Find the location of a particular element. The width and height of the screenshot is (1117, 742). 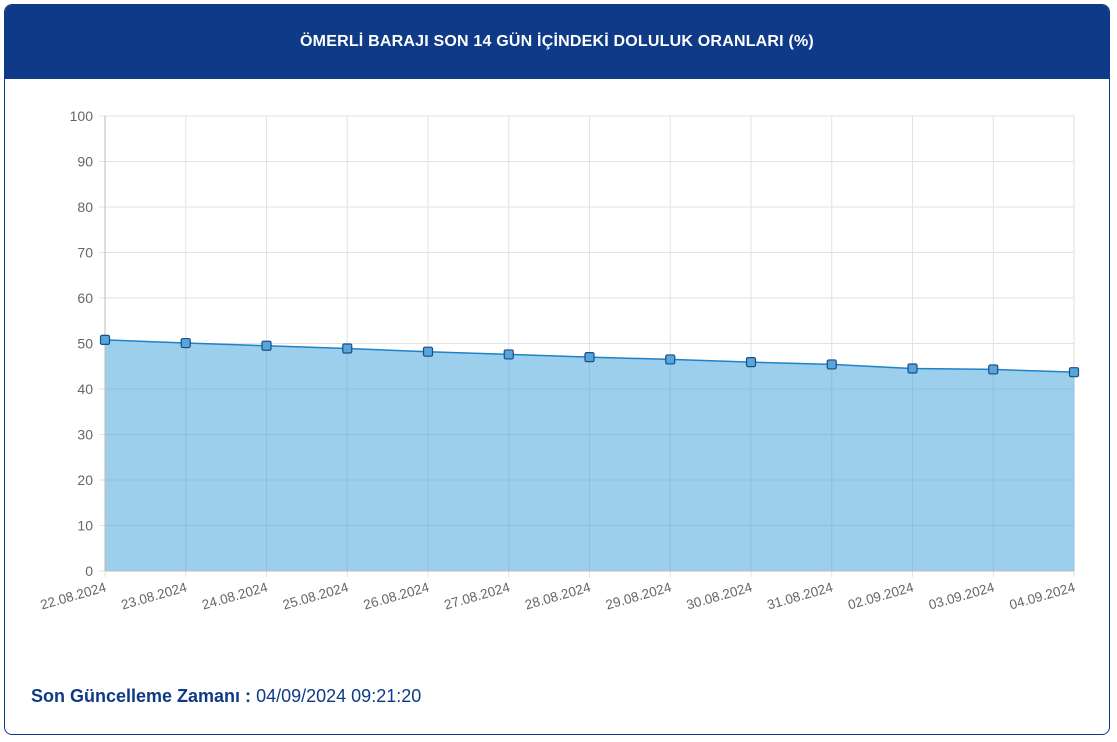

x-tick-label: 27.08.2024 is located at coordinates (477, 595).